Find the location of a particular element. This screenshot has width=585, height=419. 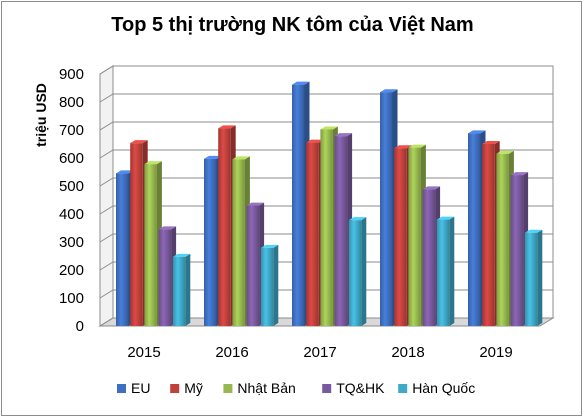

y-tick-label: 800 is located at coordinates (71, 102).